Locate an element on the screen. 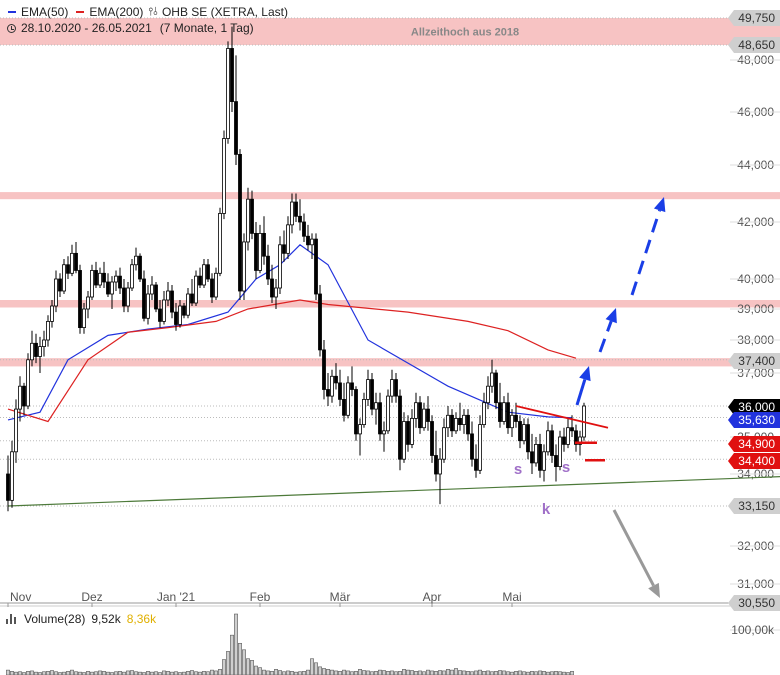 The width and height of the screenshot is (780, 675). pattern-label-s: s is located at coordinates (566, 467).